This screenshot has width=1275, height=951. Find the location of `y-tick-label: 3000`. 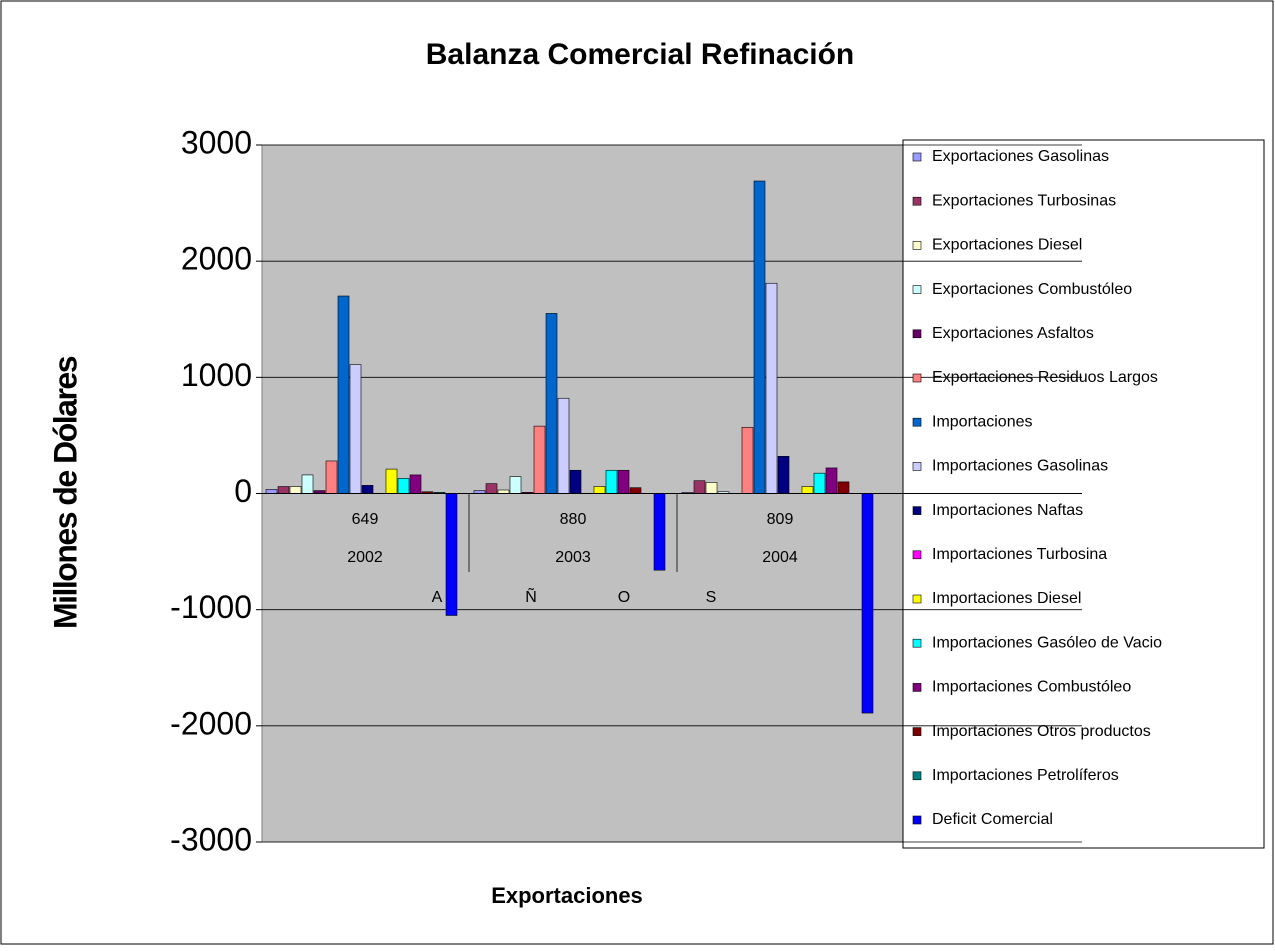

y-tick-label: 3000 is located at coordinates (216, 142).